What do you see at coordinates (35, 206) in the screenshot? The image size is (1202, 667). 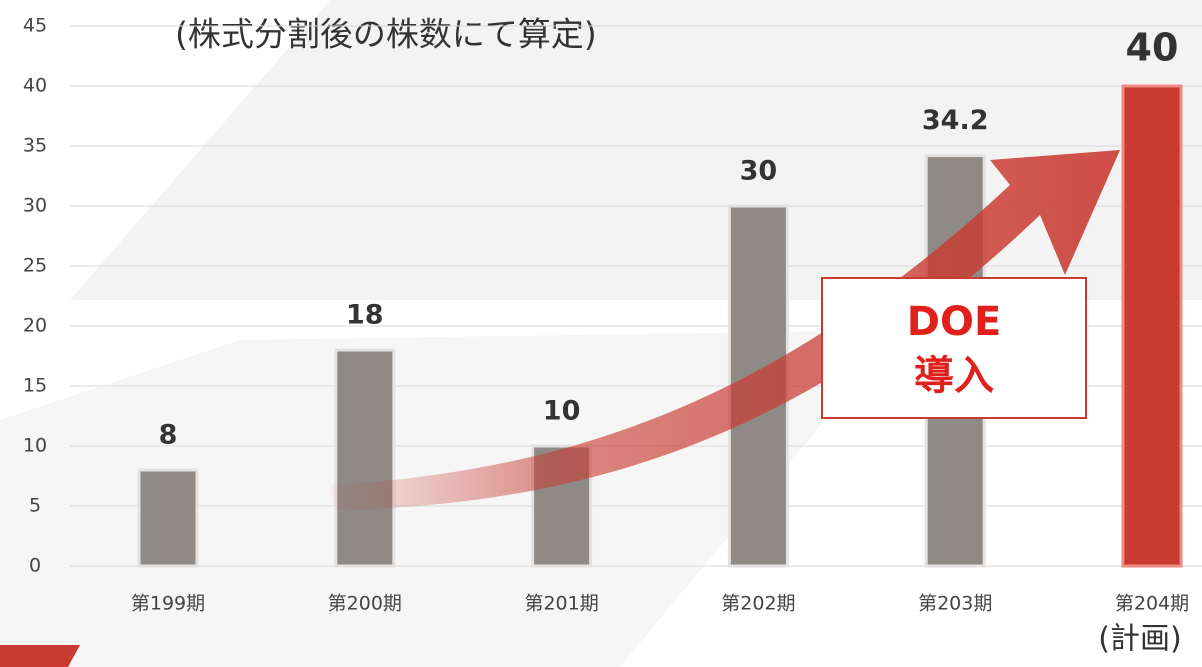 I see `y-tick-label: 30` at bounding box center [35, 206].